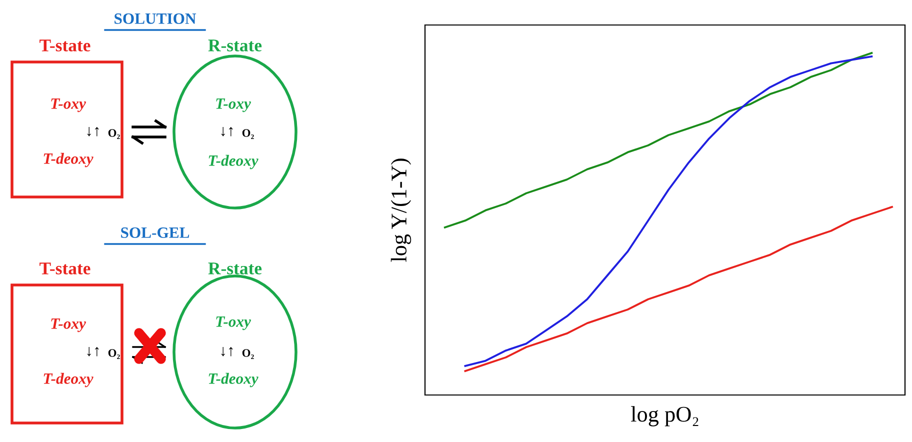 Image resolution: width=912 pixels, height=442 pixels. What do you see at coordinates (401, 210) in the screenshot?
I see `y-axis-title: log Y/(1-Y)` at bounding box center [401, 210].